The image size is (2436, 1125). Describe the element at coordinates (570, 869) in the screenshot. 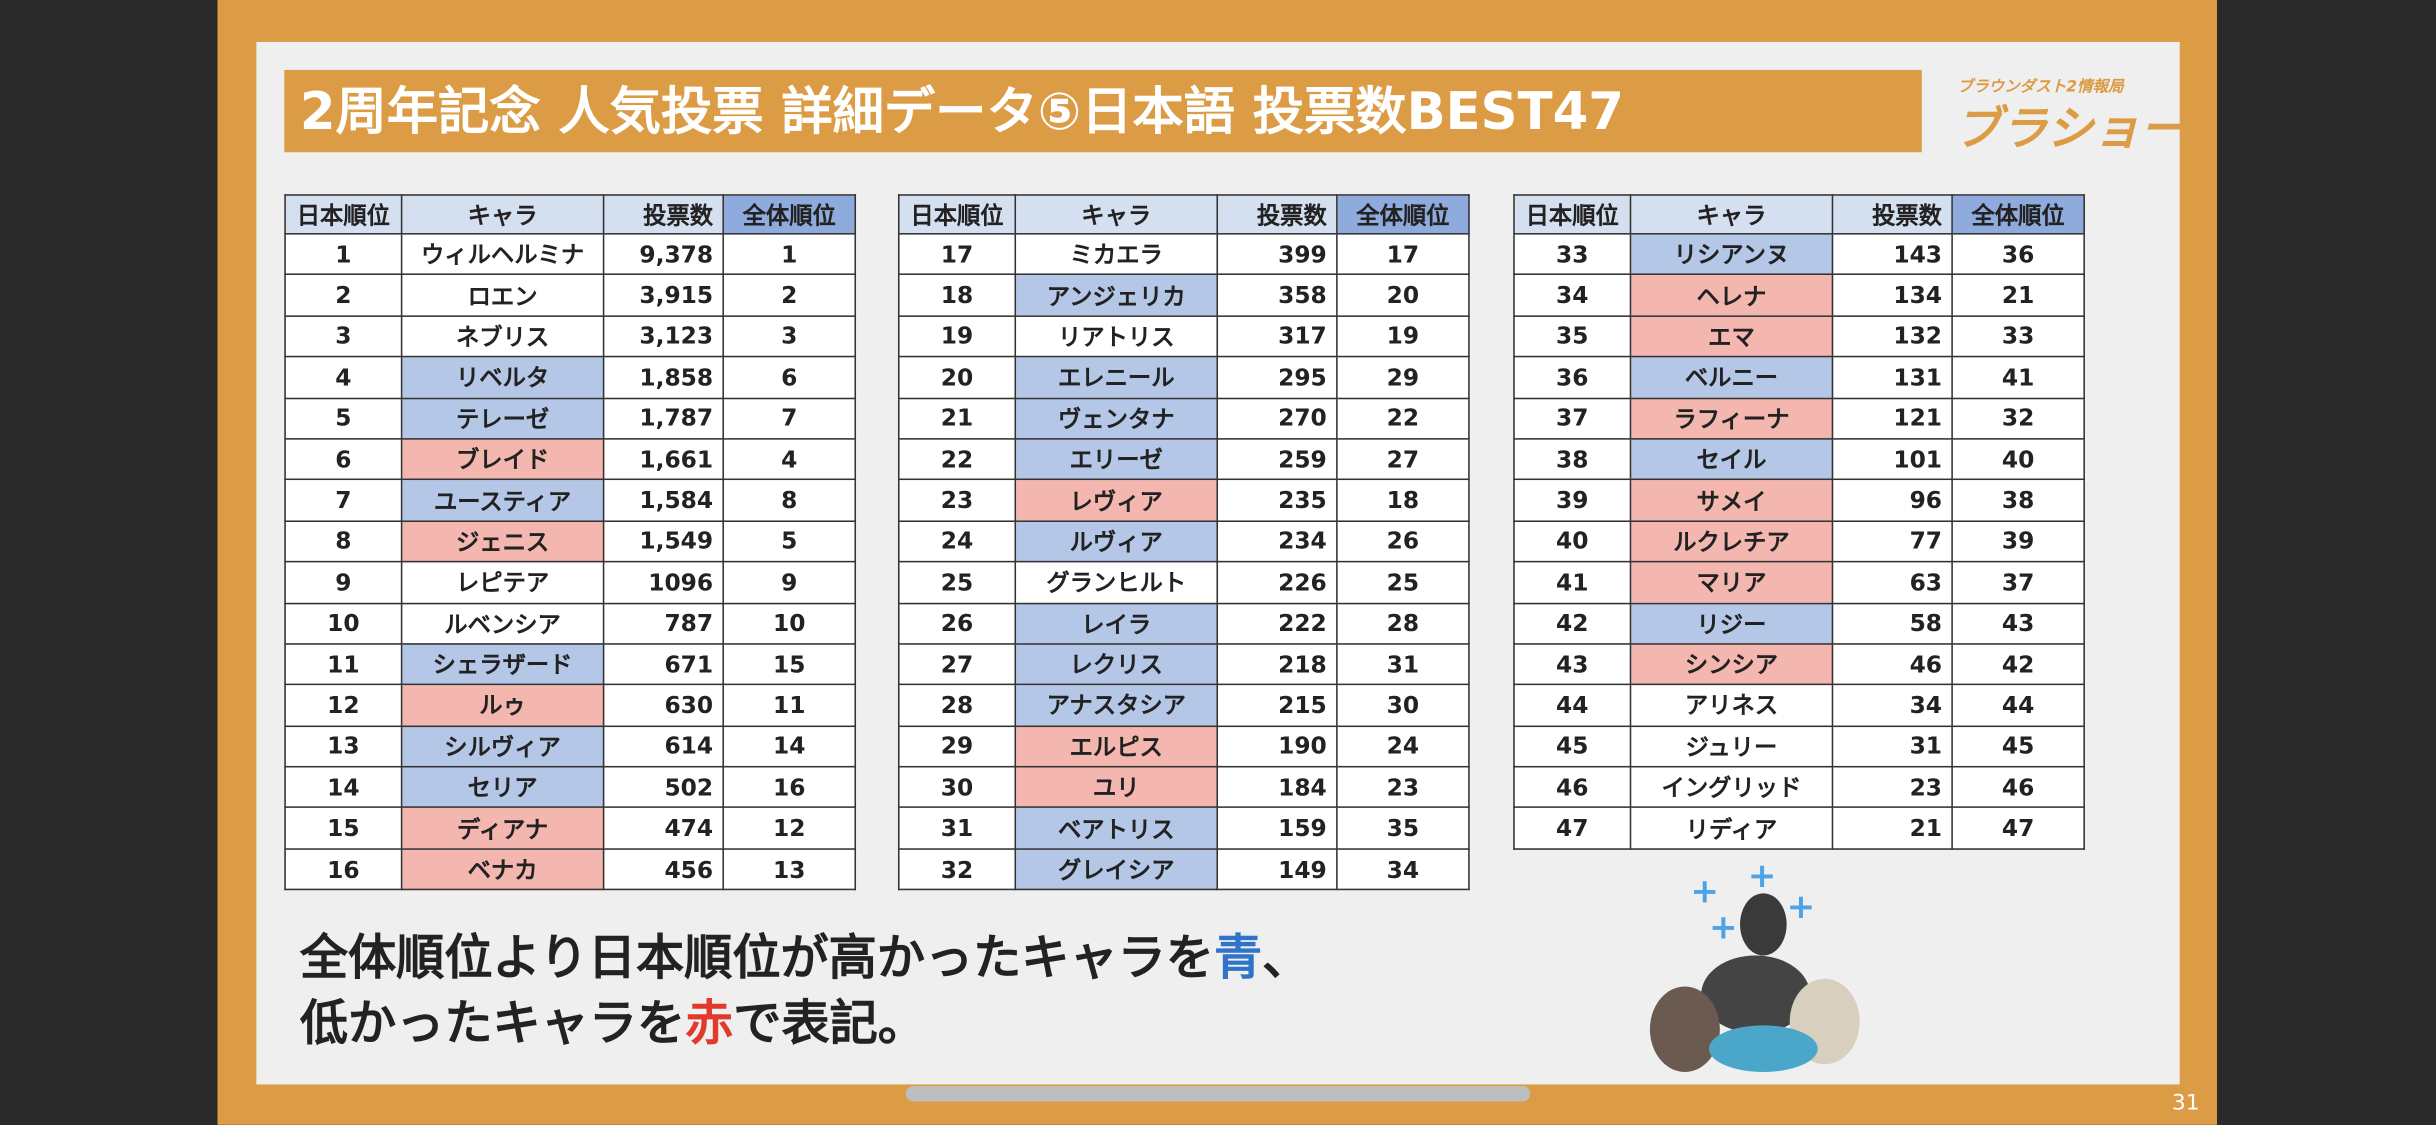

I see `row: 16 ベナカ 456 13` at that location.